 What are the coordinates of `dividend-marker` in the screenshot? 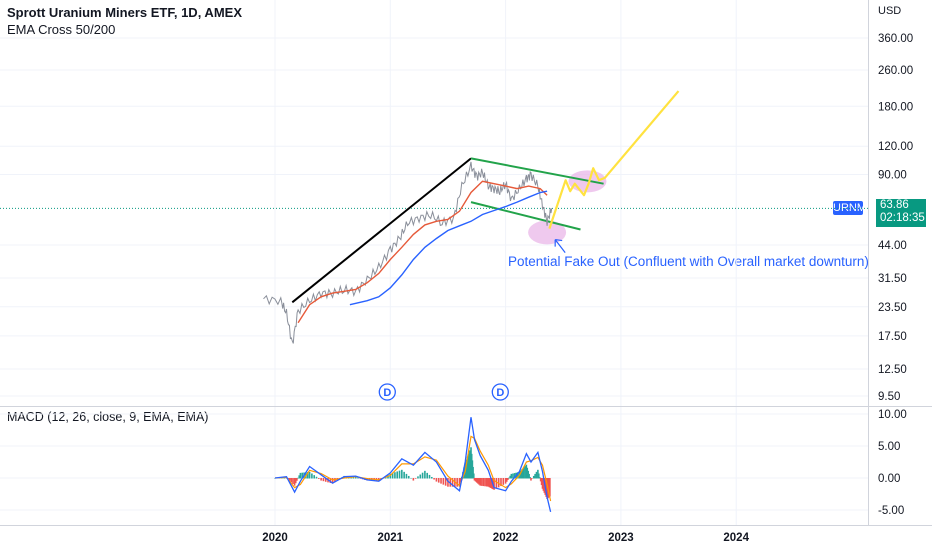 It's located at (387, 392).